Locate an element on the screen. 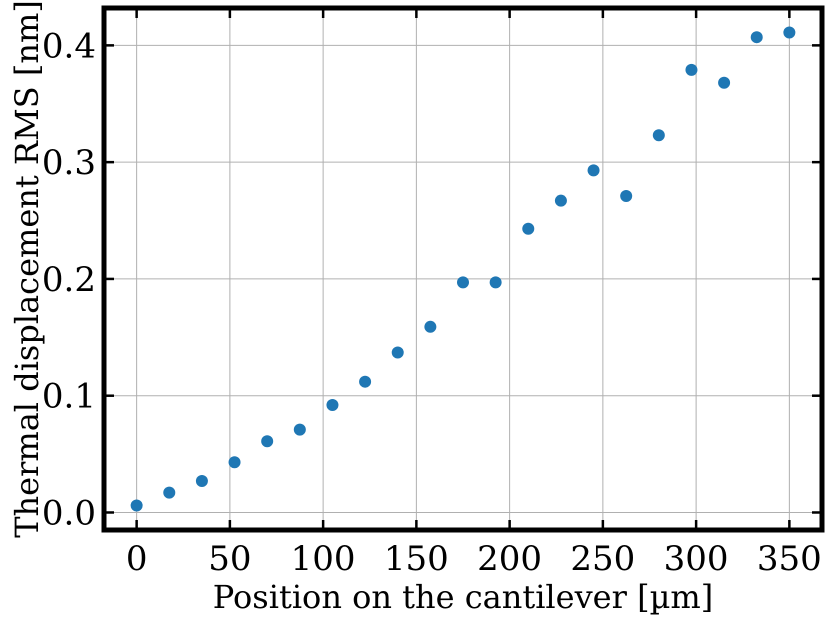 The image size is (830, 623). y-tick-label-4: 0.4 is located at coordinates (69, 46).